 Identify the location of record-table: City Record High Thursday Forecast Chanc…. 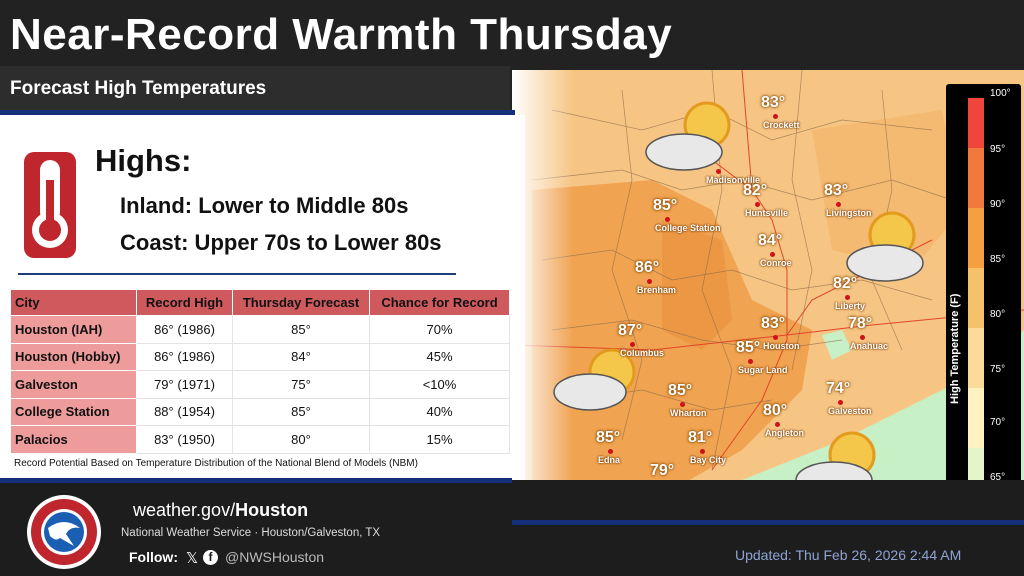
(260, 371).